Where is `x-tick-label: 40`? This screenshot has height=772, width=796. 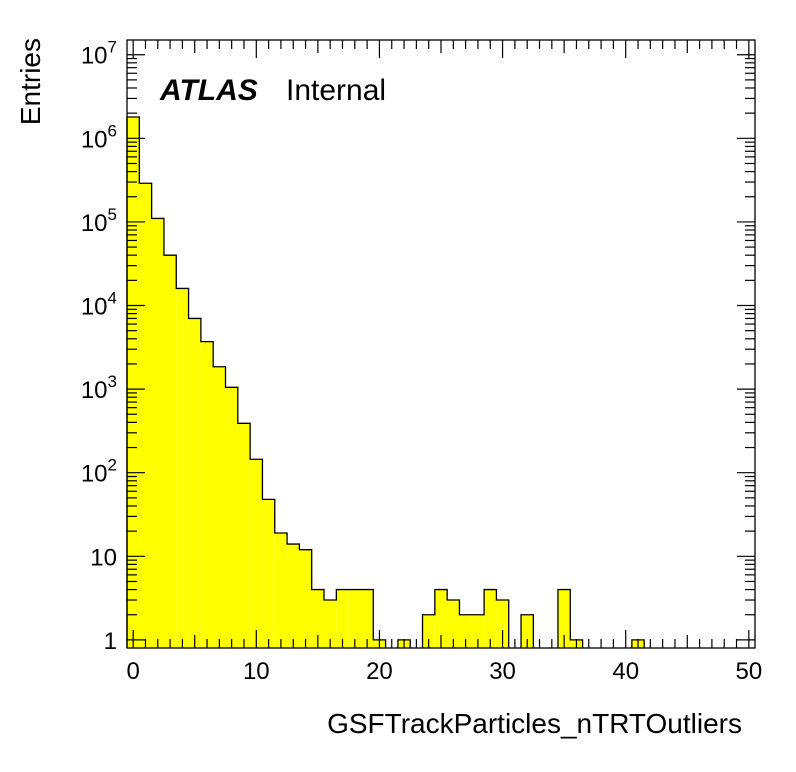 x-tick-label: 40 is located at coordinates (625, 671).